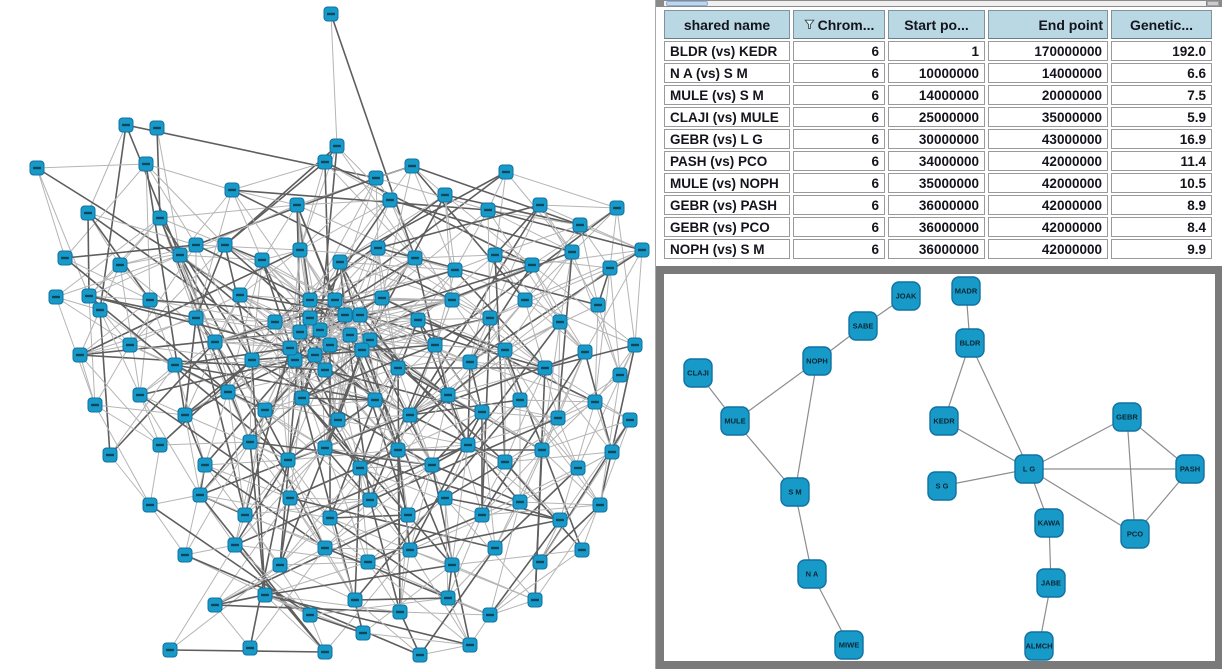 This screenshot has width=1222, height=669. What do you see at coordinates (1051, 583) in the screenshot?
I see `node-jabe: JABE` at bounding box center [1051, 583].